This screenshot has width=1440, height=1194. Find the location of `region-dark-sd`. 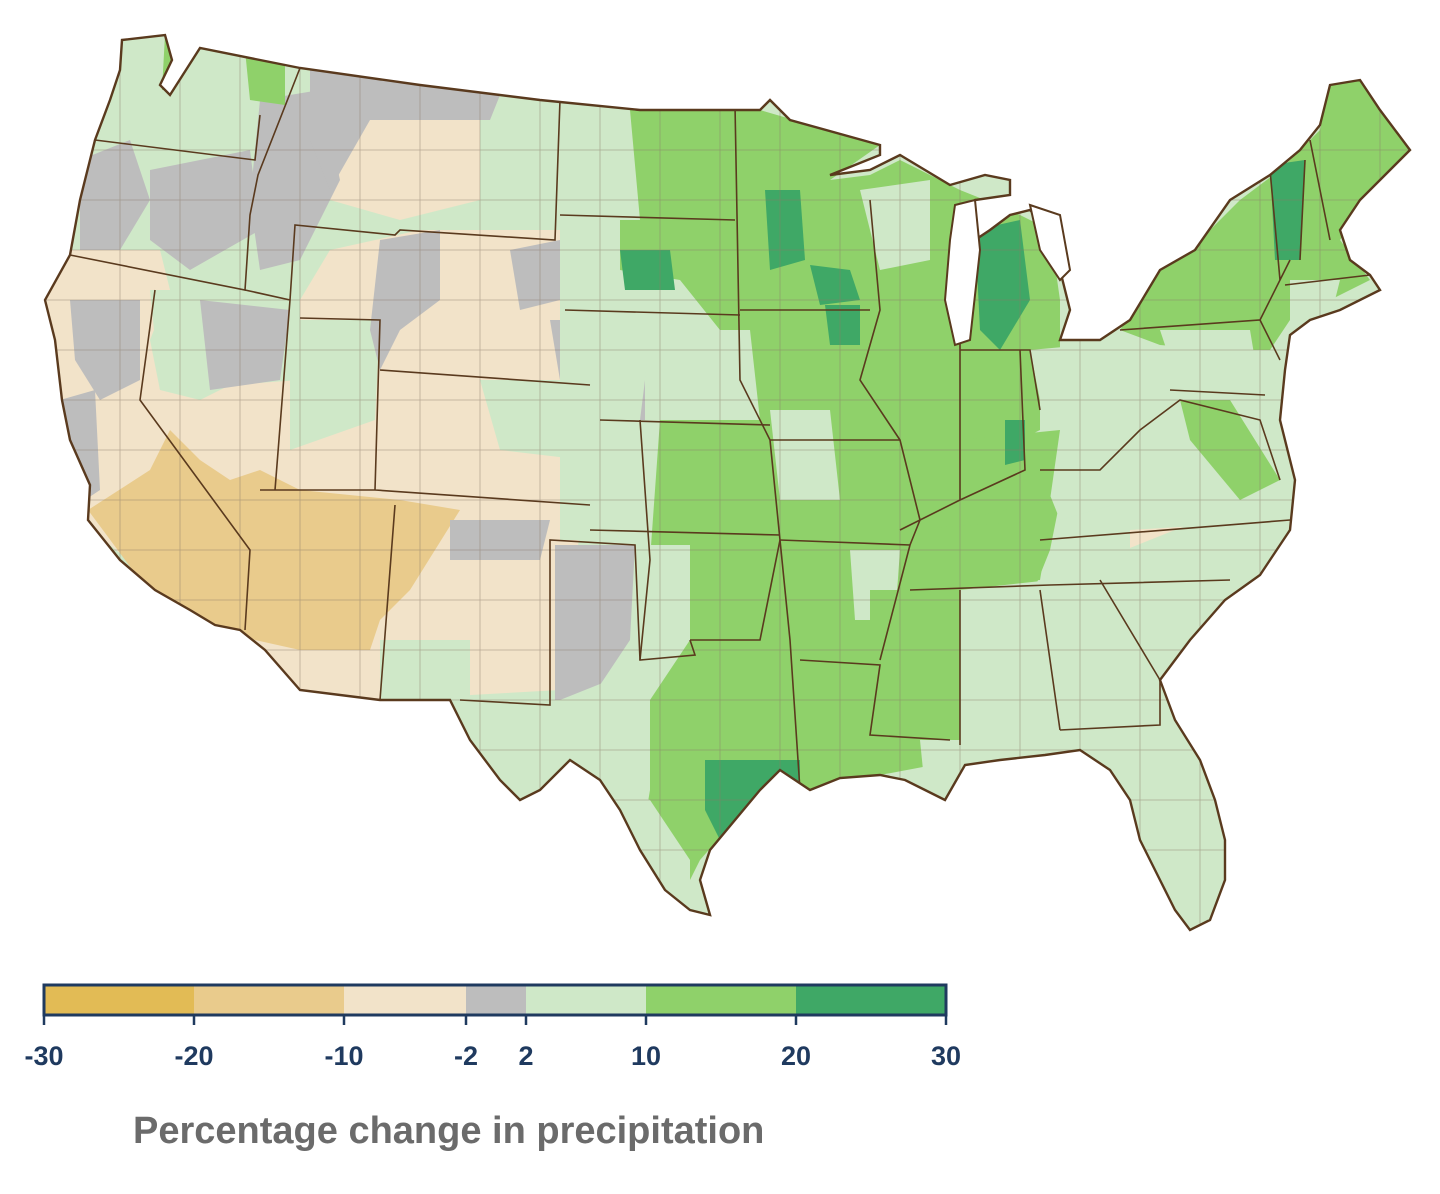

region-dark-sd is located at coordinates (647, 270).